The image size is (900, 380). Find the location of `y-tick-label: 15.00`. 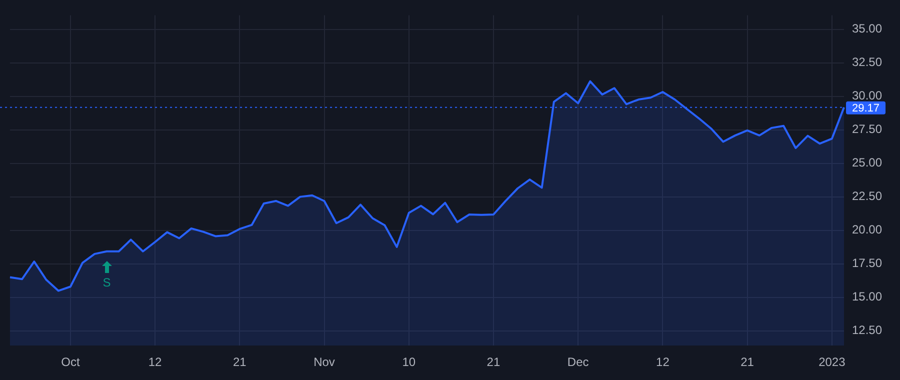

y-tick-label: 15.00 is located at coordinates (867, 297).